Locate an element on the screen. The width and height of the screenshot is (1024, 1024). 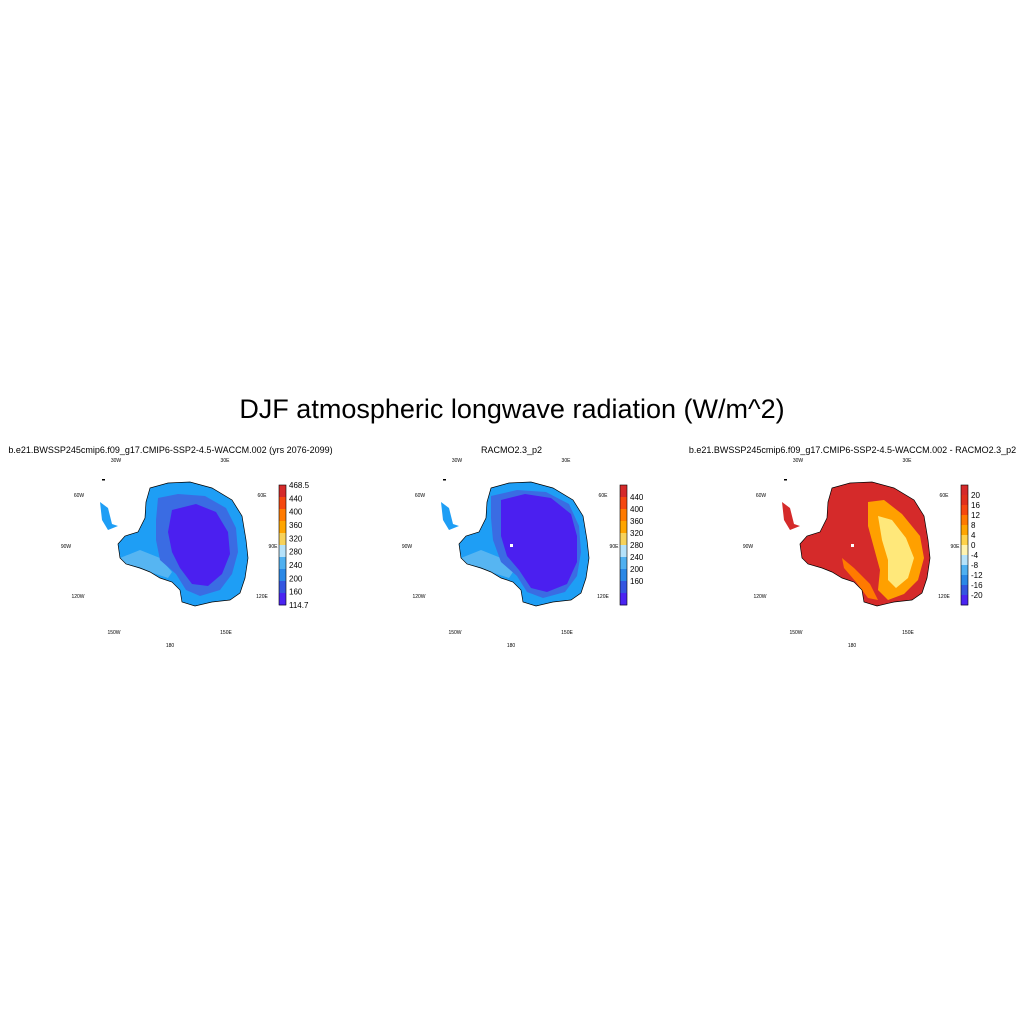
colorbar-label: 16 is located at coordinates (975, 505).